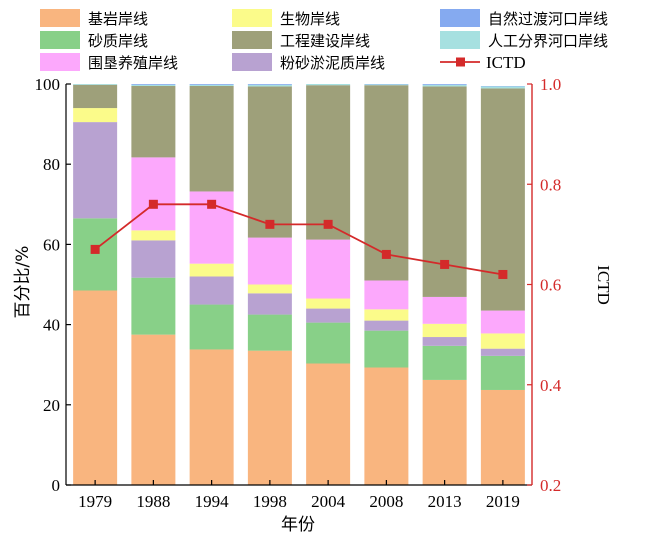  I want to click on x-tick-label: 2019, so click(503, 501).